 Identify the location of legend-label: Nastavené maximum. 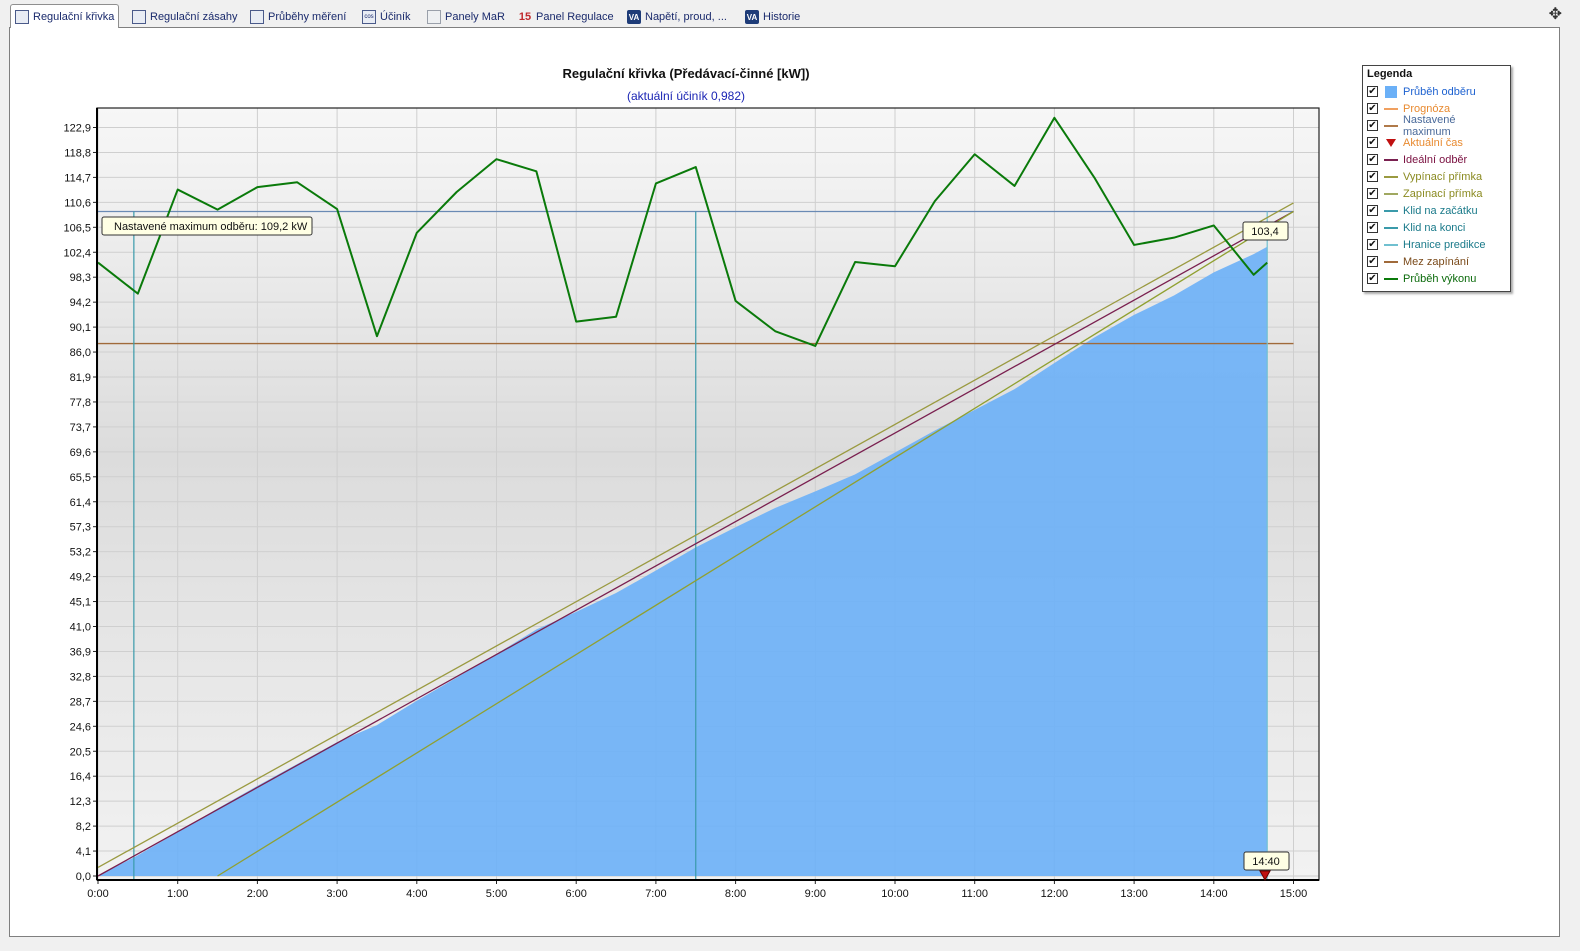
(1429, 125).